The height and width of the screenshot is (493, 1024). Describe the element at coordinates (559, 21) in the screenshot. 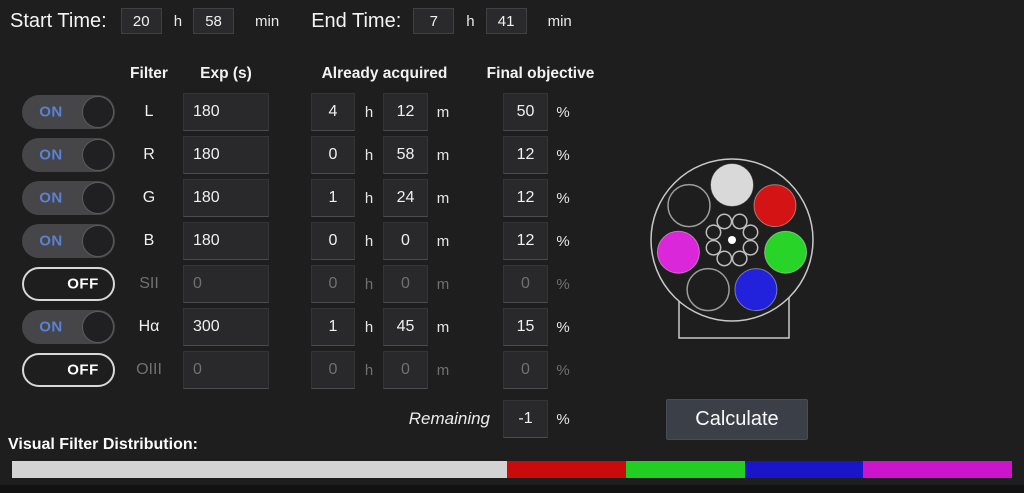

I see `end-minute-unit: min` at that location.